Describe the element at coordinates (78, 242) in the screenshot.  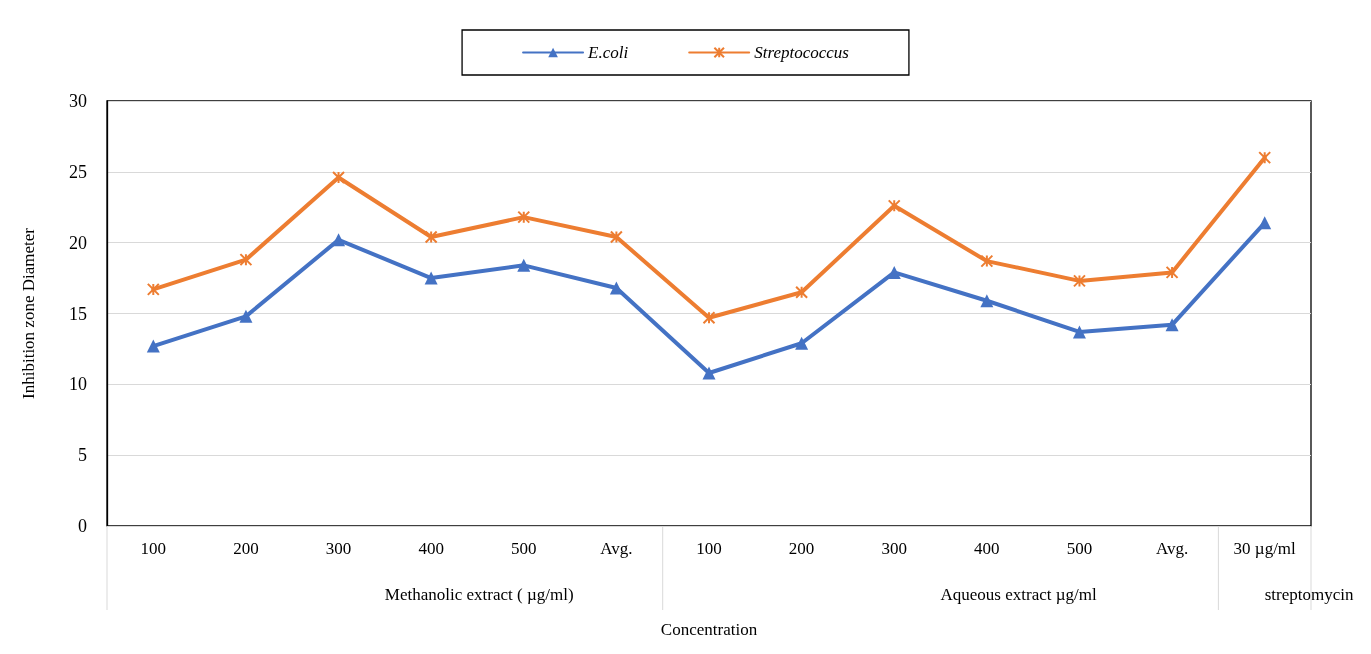
I see `y-tick-label: 20` at that location.